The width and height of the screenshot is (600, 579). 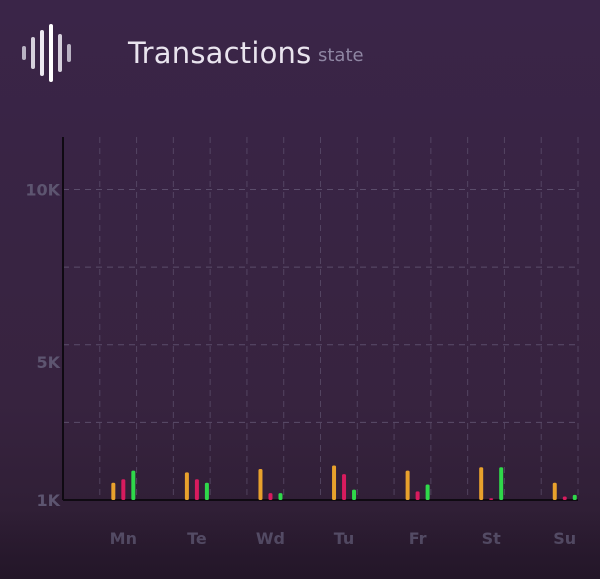 I want to click on x-tick-label: Fr, so click(x=418, y=538).